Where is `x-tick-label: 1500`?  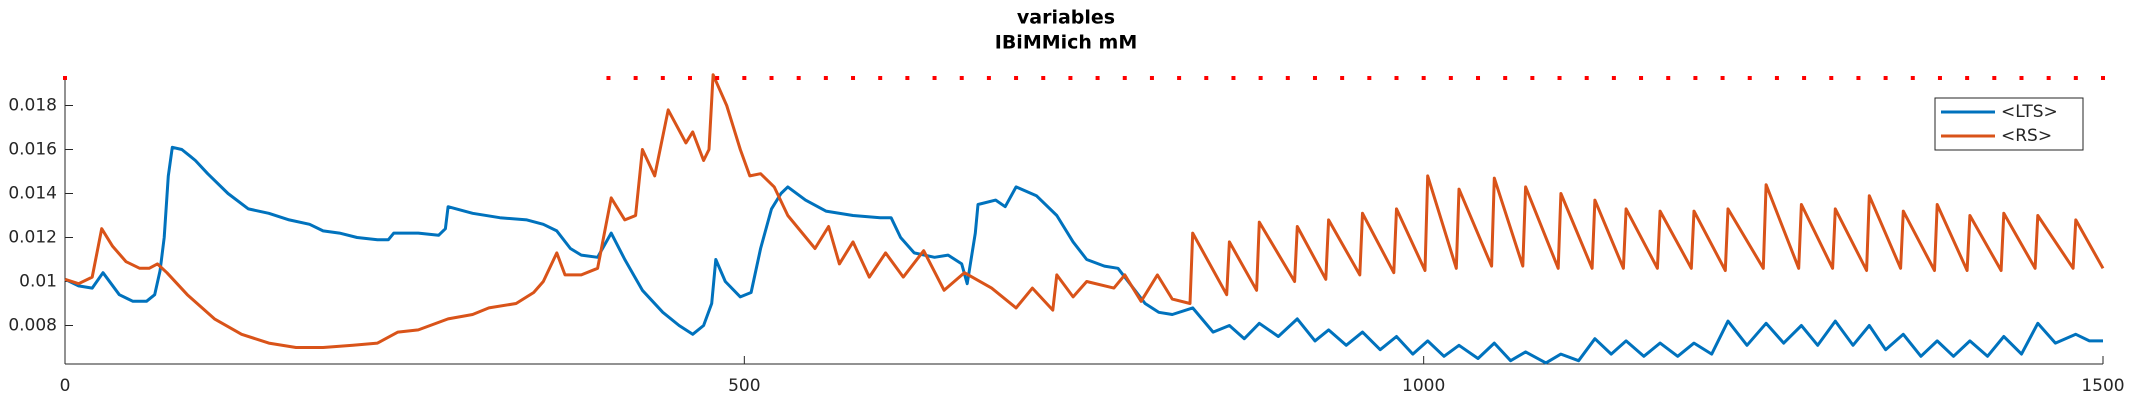 x-tick-label: 1500 is located at coordinates (2102, 386).